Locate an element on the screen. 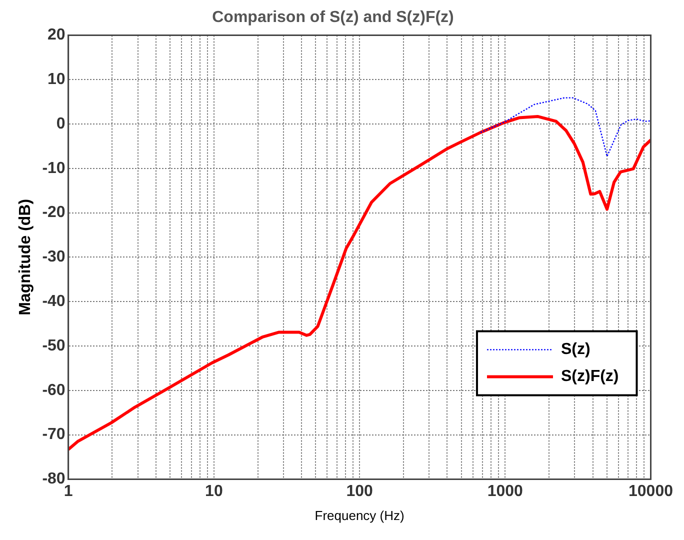  x-axis-title: Frequency (Hz) is located at coordinates (359, 515).